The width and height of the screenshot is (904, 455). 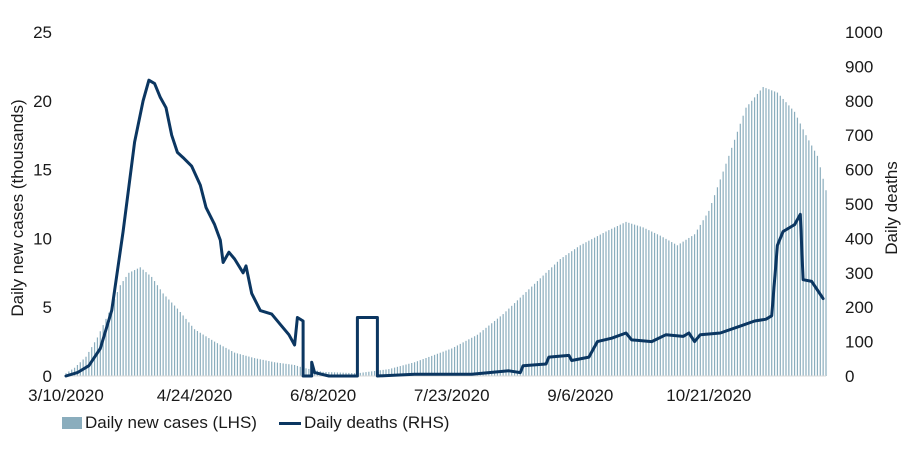 I want to click on right-tick-label: 700, so click(x=859, y=135).